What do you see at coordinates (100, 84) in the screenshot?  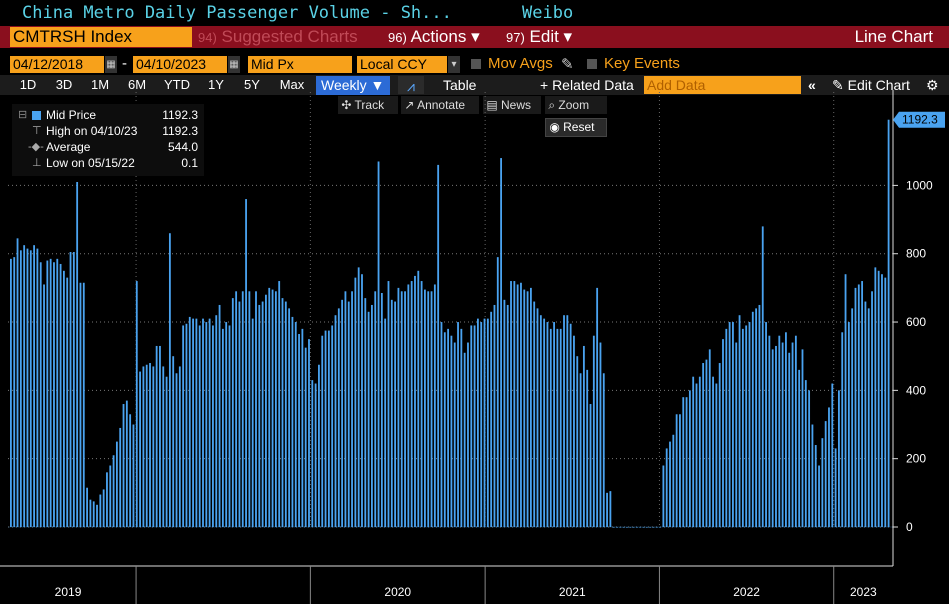 I see `period-1m: 1M` at bounding box center [100, 84].